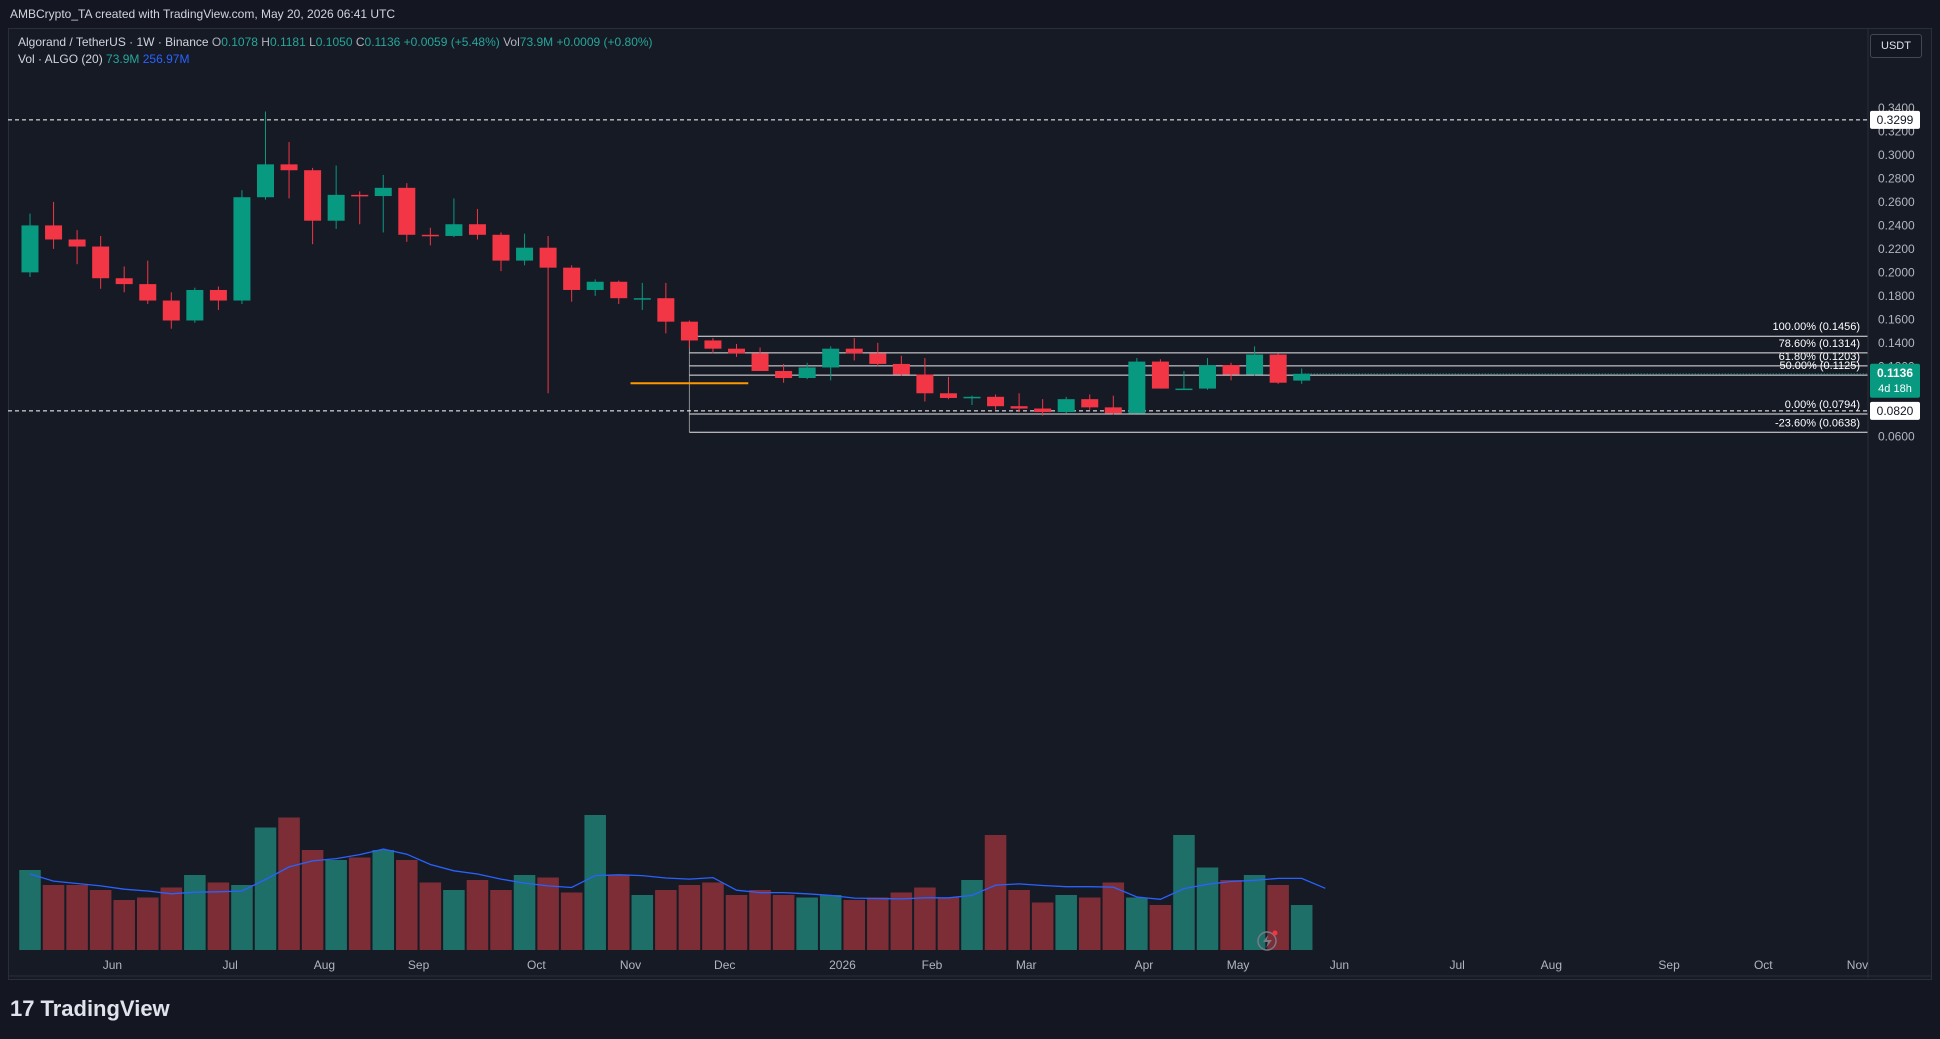 This screenshot has height=1039, width=1940. I want to click on volume-ma-value: 256.97M, so click(166, 59).